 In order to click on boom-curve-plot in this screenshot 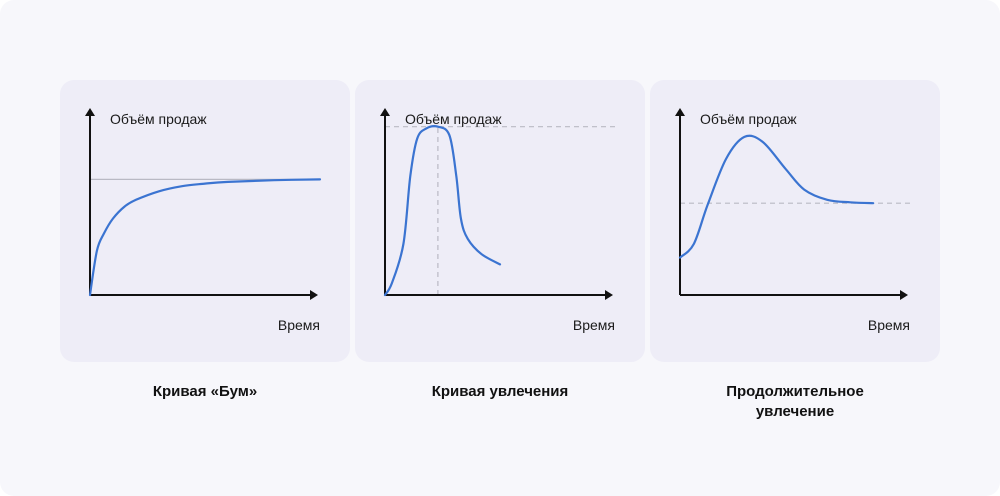, I will do `click(203, 204)`.